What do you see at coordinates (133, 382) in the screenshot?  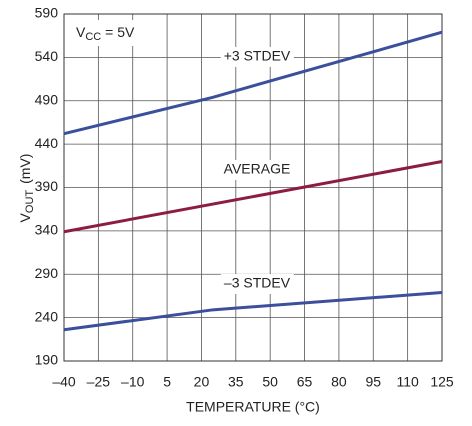 I see `x-tick-label: –10` at bounding box center [133, 382].